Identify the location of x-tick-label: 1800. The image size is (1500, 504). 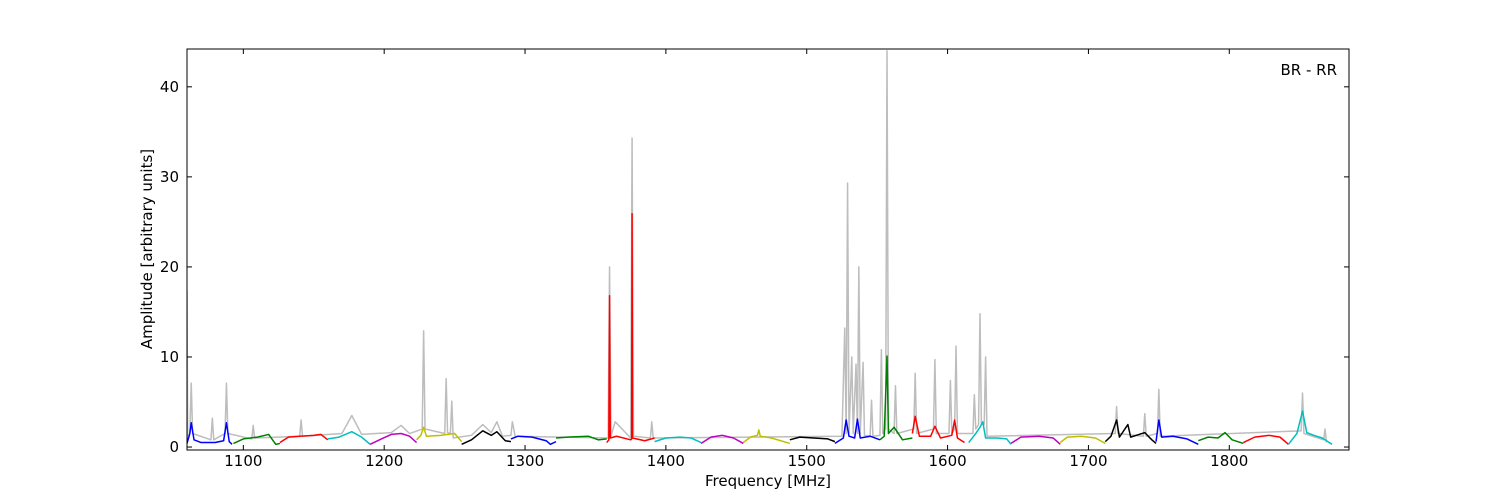
(1229, 461).